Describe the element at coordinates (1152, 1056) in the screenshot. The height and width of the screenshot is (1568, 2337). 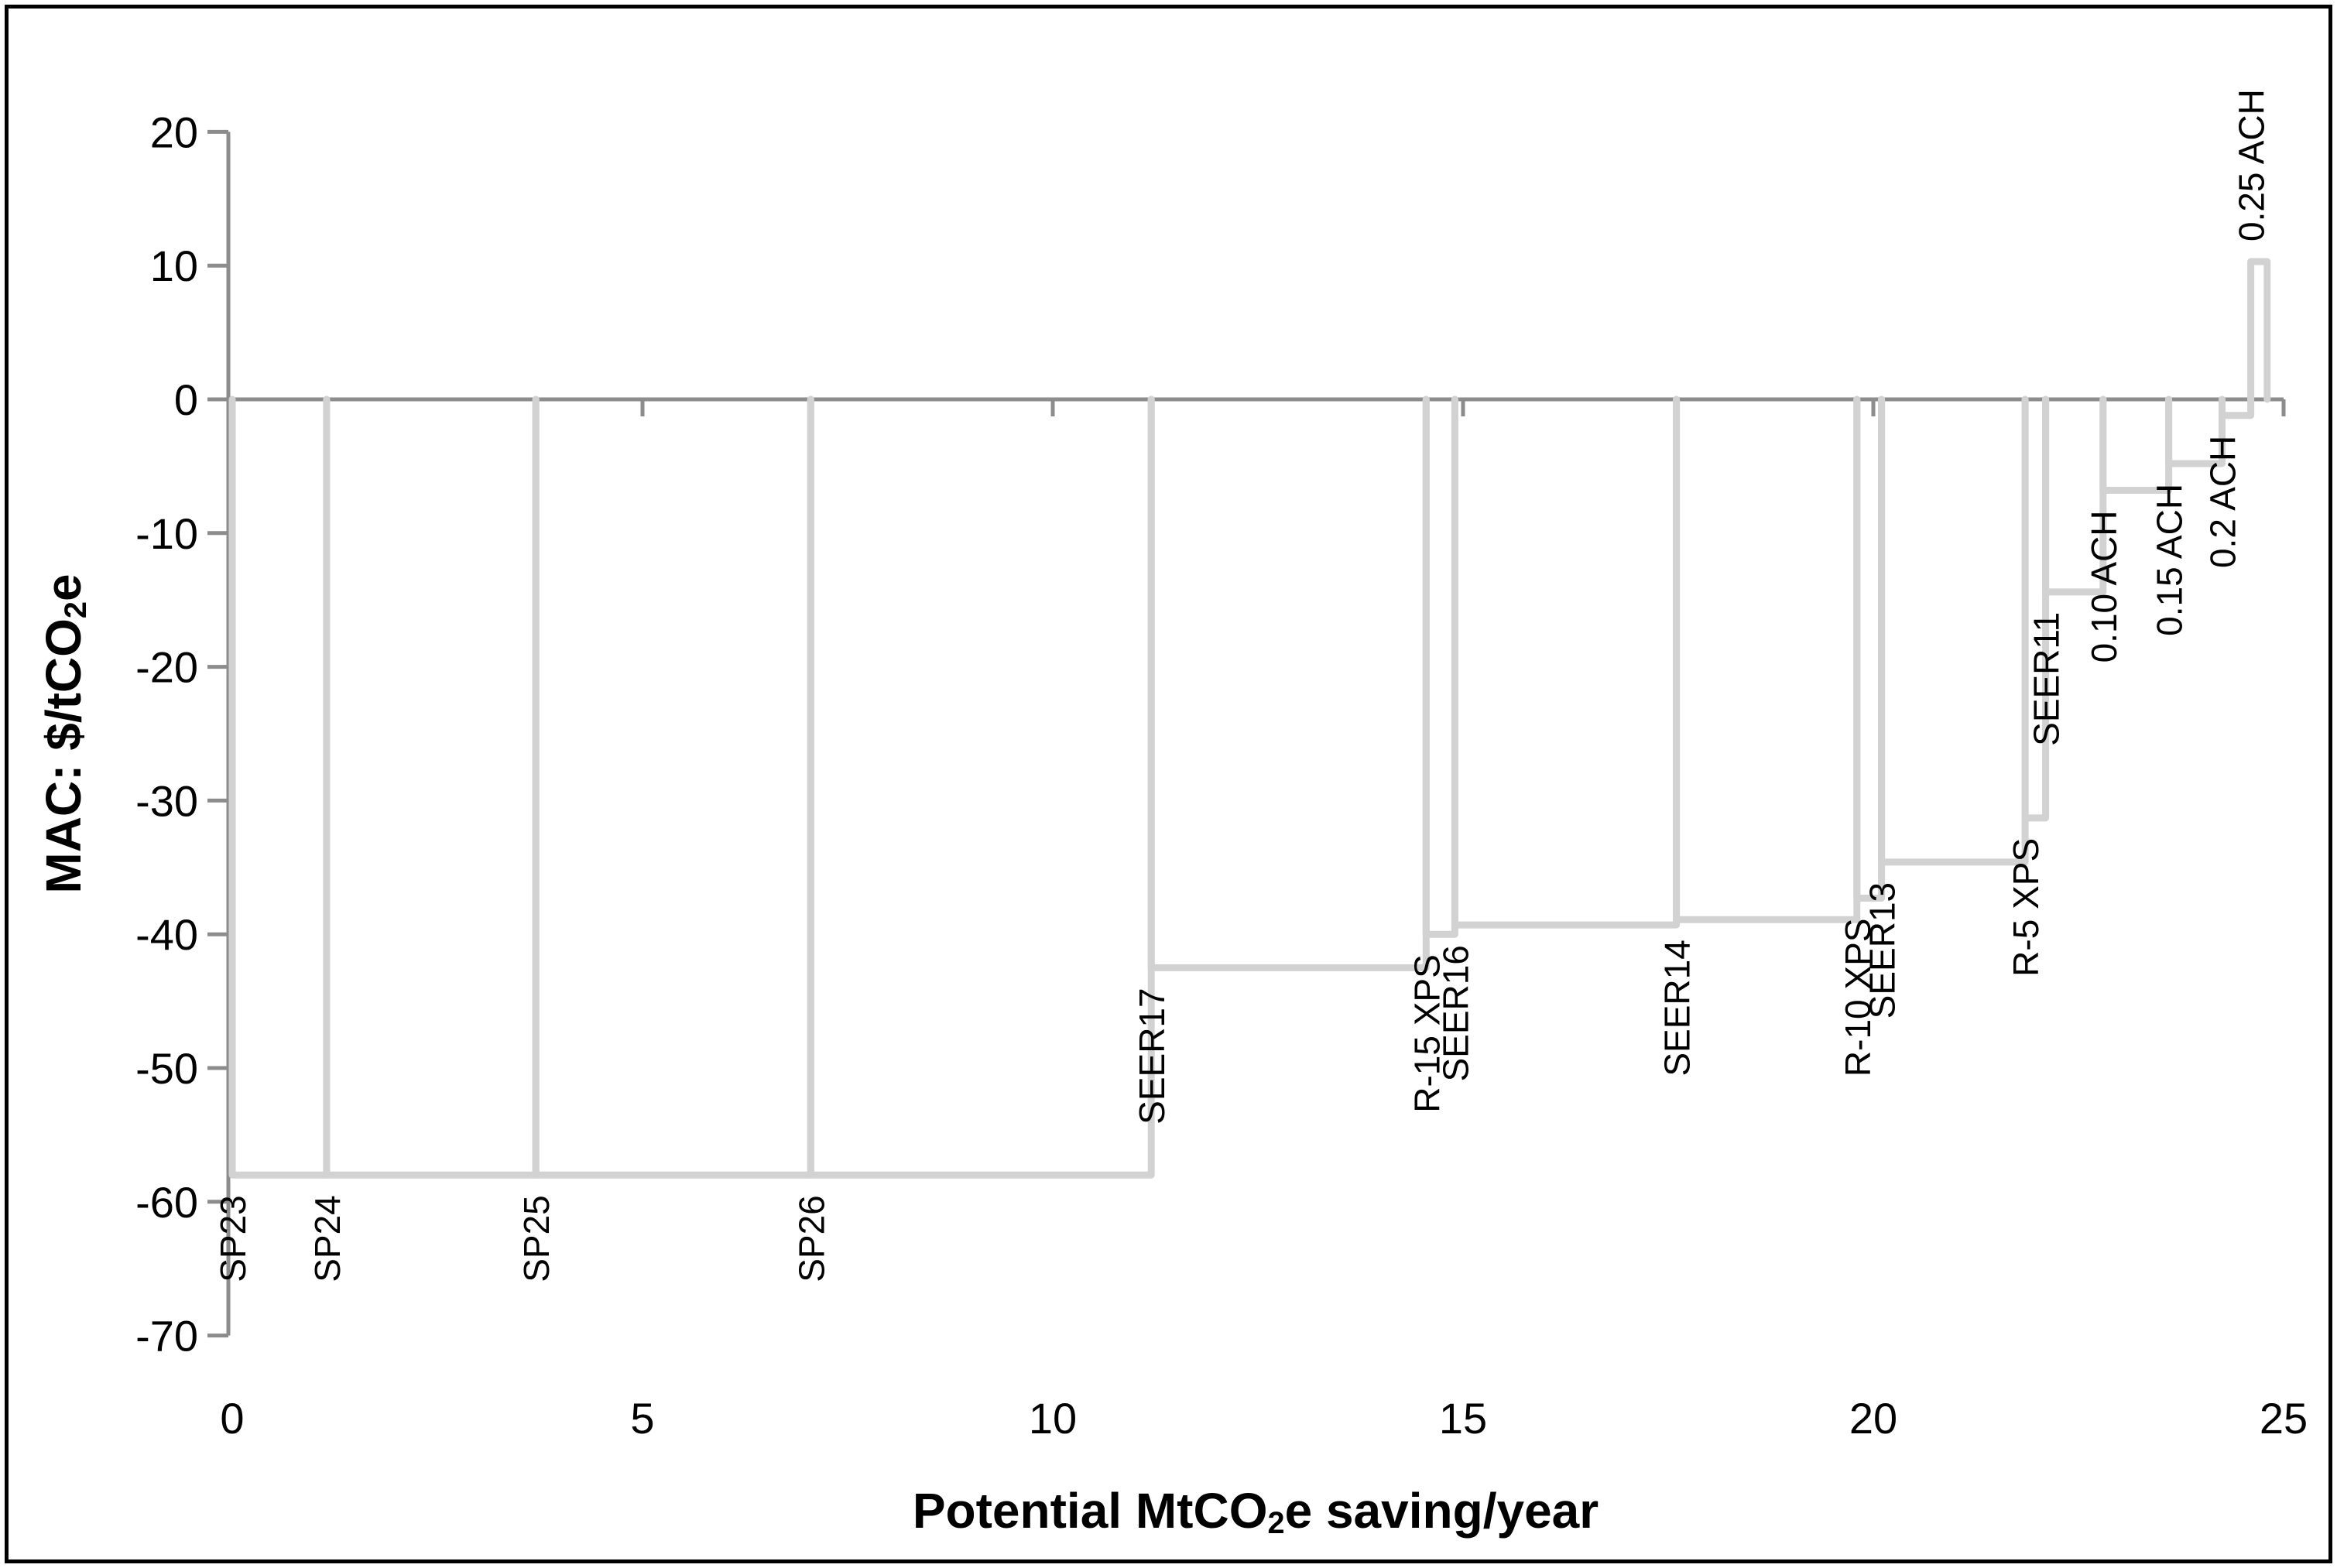
I see `measure-label: SEER17` at that location.